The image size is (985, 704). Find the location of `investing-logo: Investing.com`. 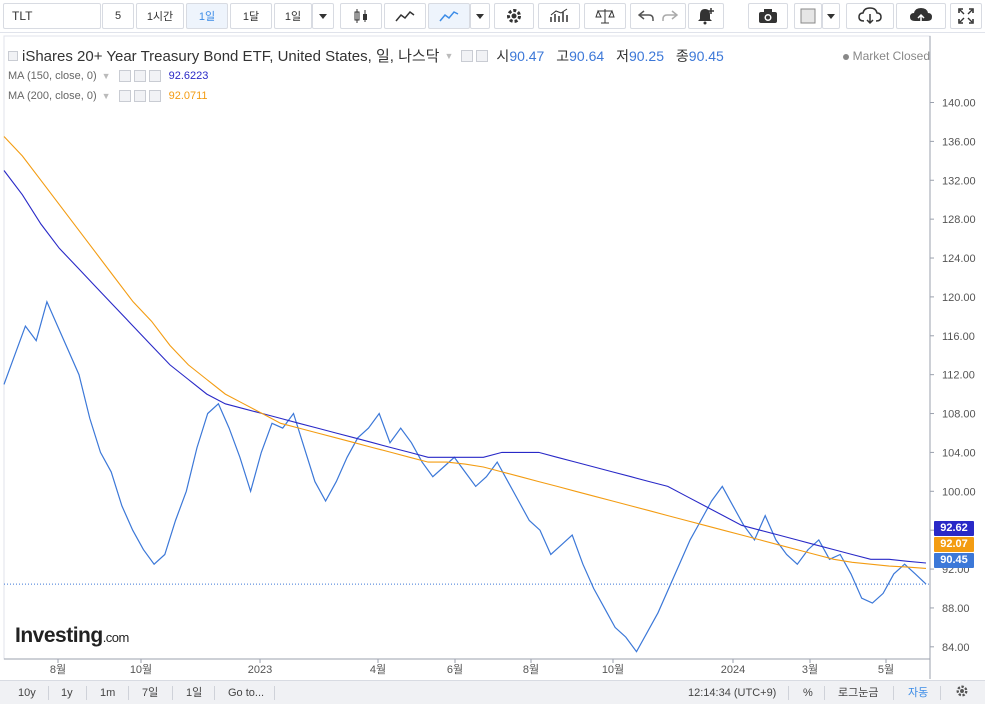

investing-logo: Investing.com is located at coordinates (72, 636).